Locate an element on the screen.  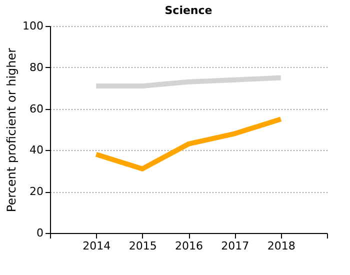
y-tick-label: 60 is located at coordinates (37, 109).